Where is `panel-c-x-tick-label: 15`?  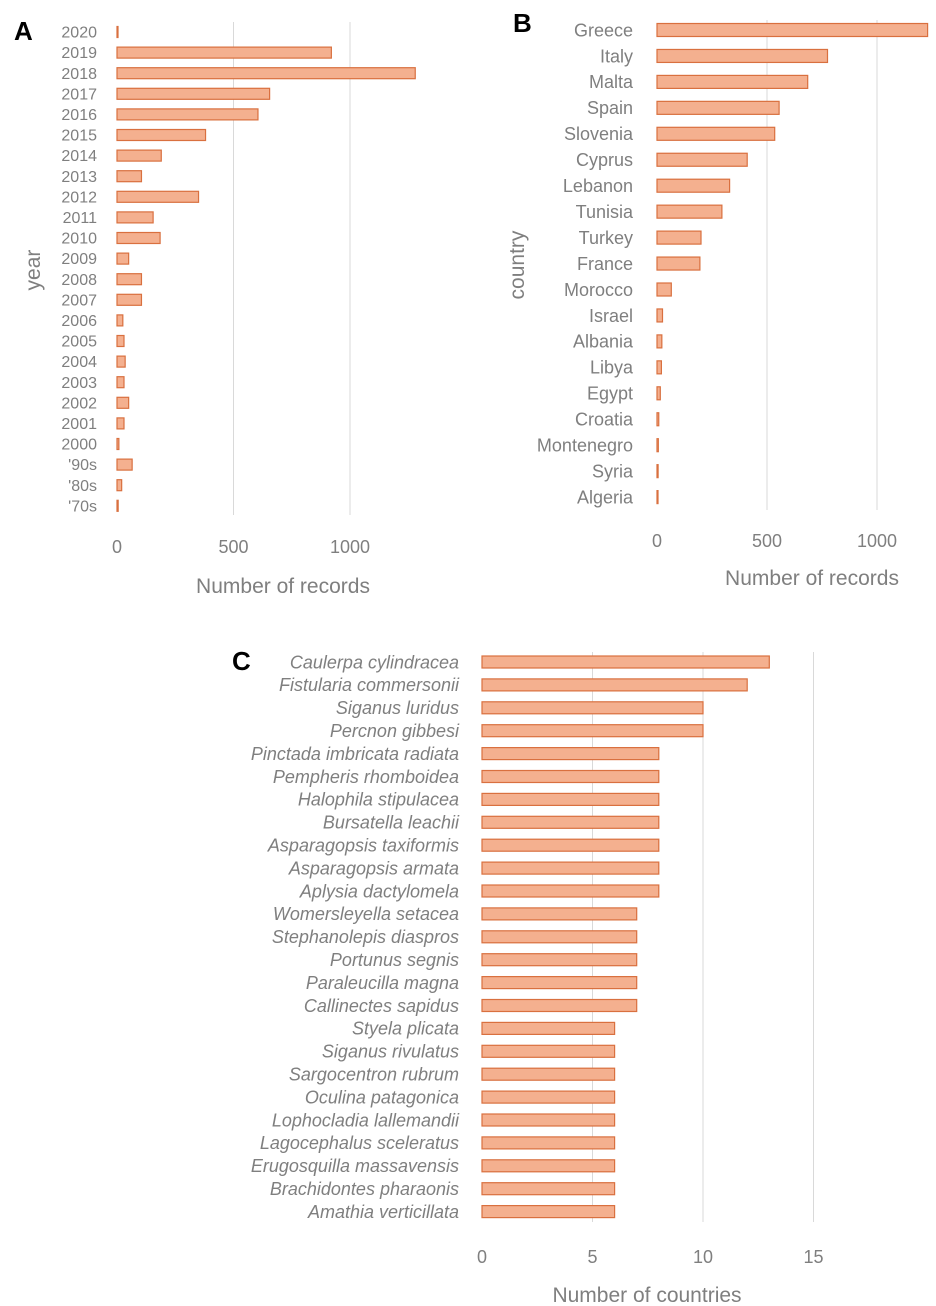
panel-c-x-tick-label: 15 is located at coordinates (813, 1257).